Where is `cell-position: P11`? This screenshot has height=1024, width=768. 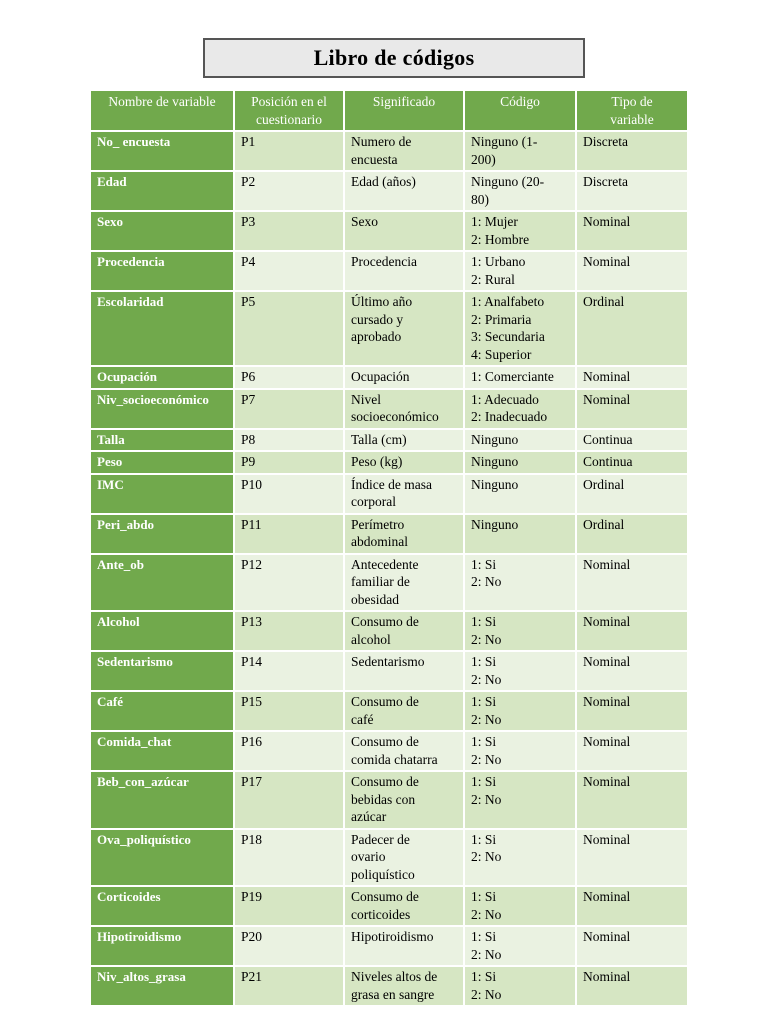
cell-position: P11 is located at coordinates (289, 533).